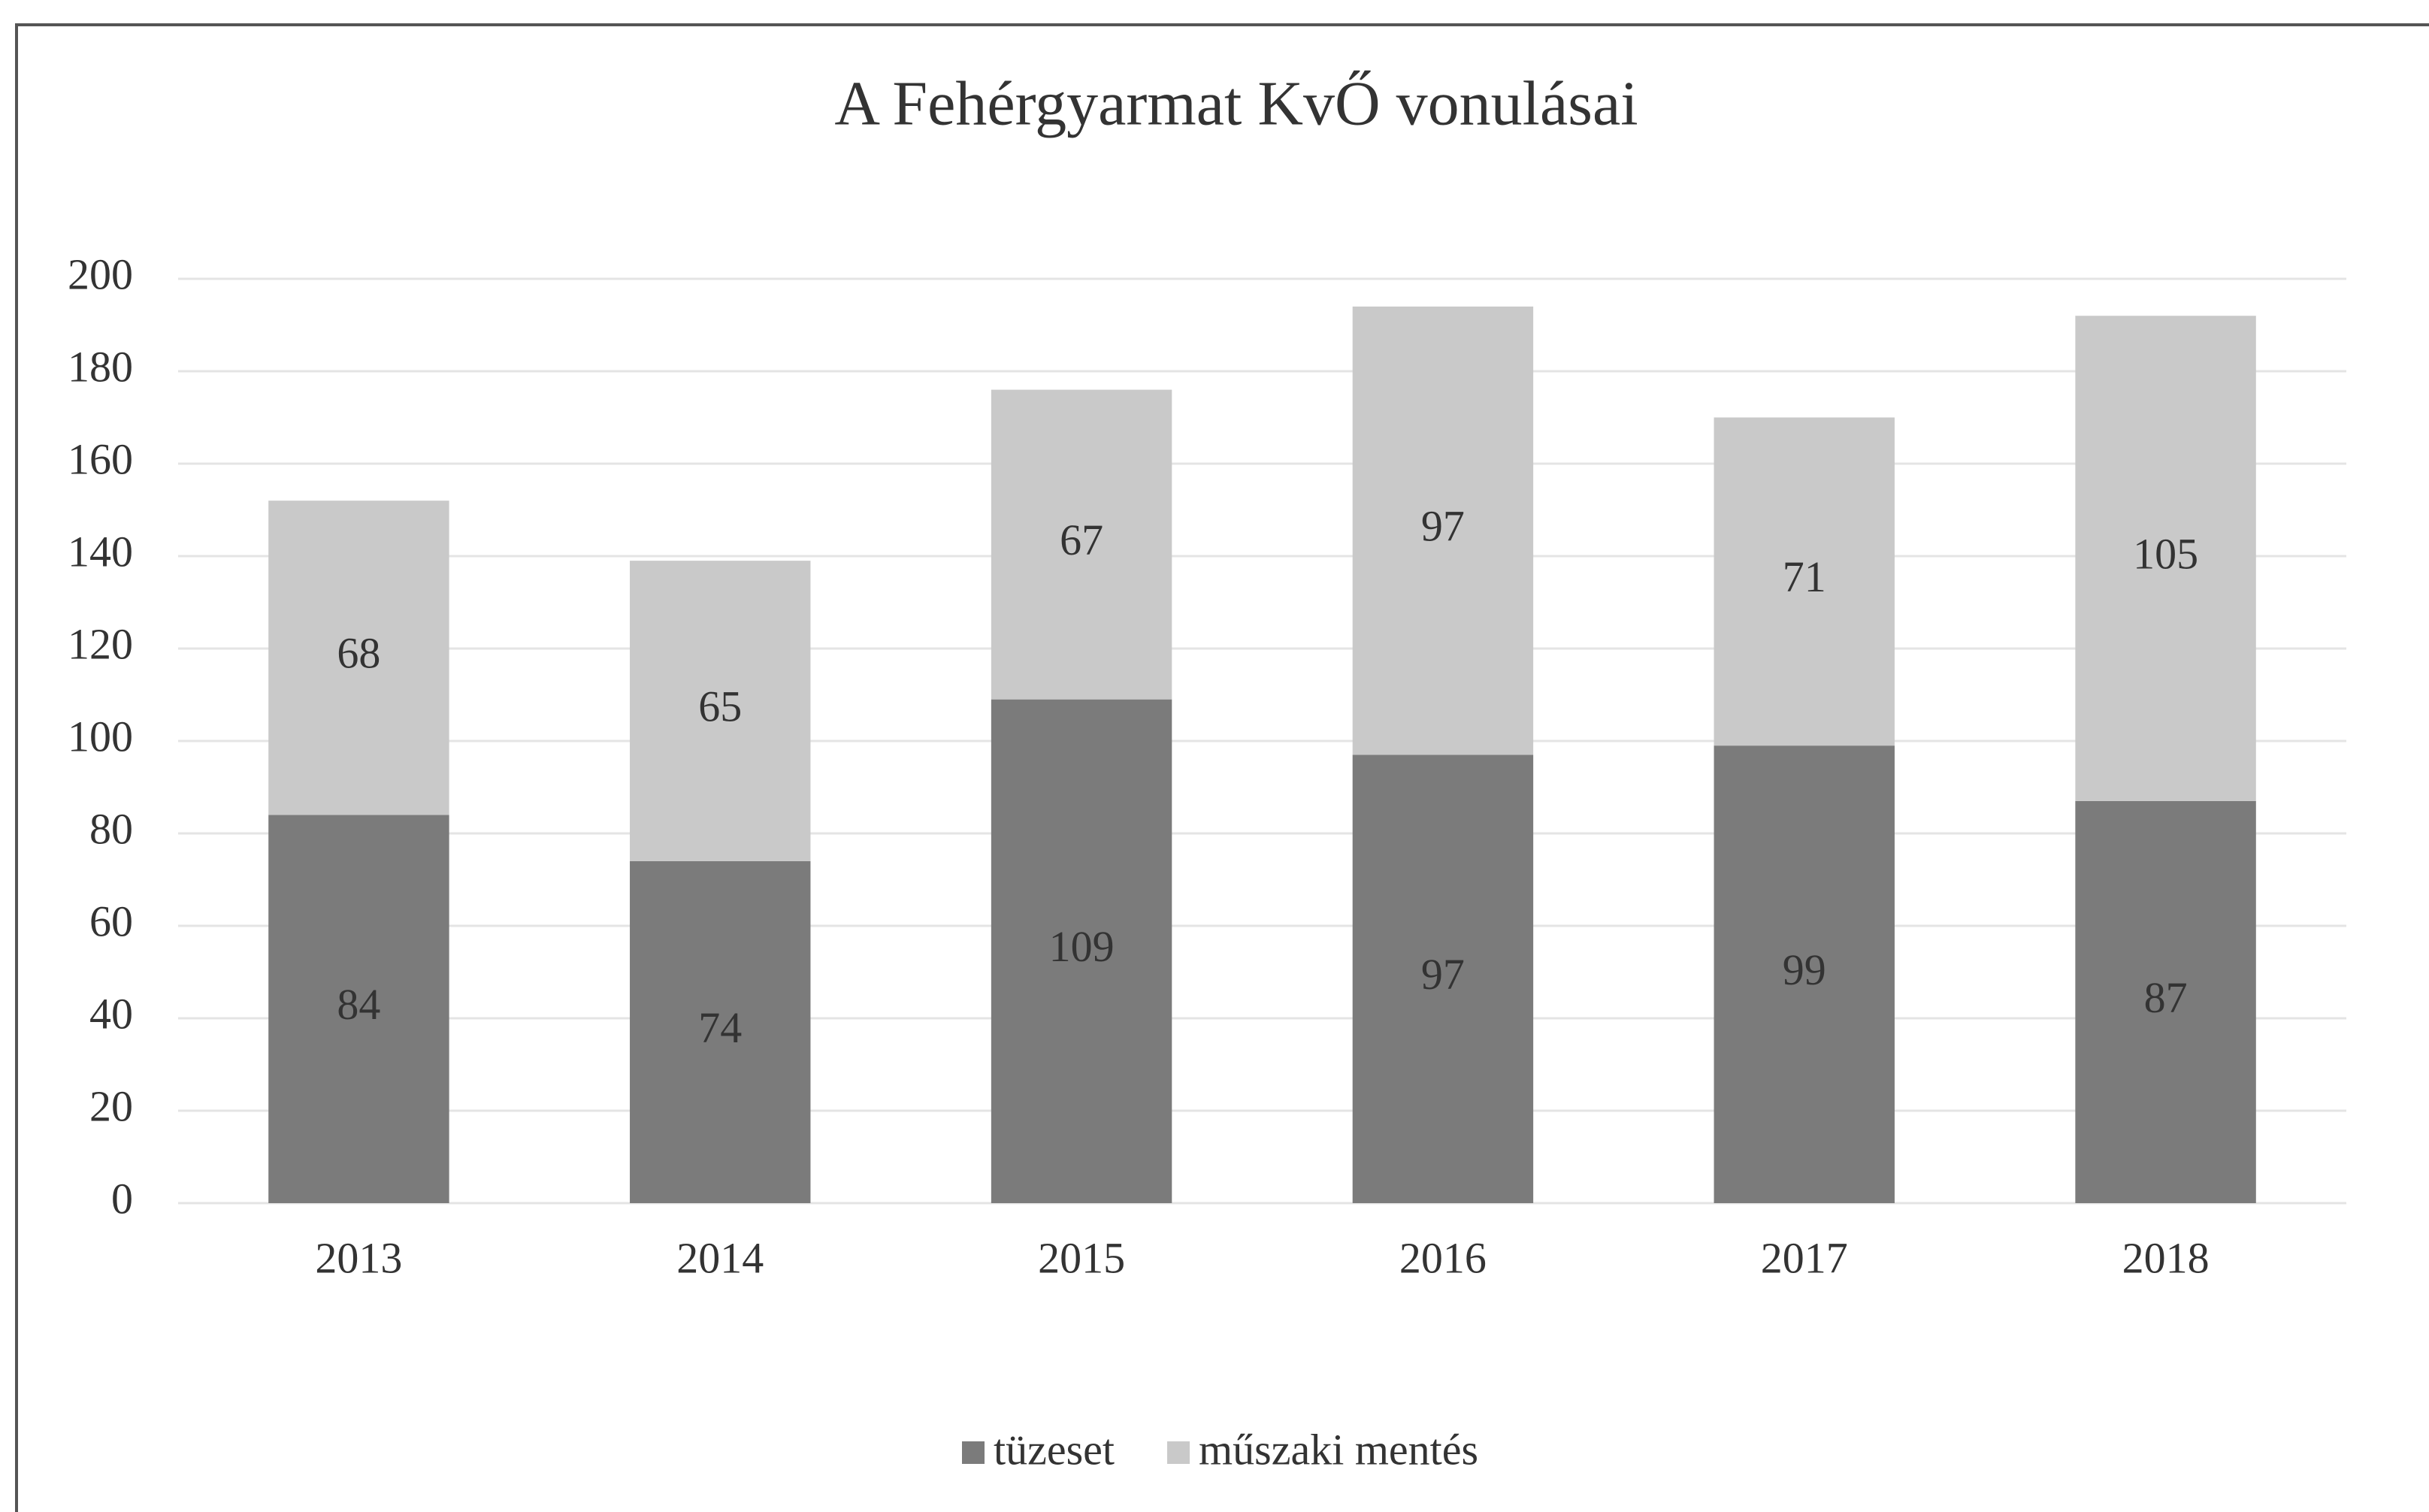 Image resolution: width=2429 pixels, height=1512 pixels. What do you see at coordinates (1054, 1449) in the screenshot?
I see `legend-label: tüzeset` at bounding box center [1054, 1449].